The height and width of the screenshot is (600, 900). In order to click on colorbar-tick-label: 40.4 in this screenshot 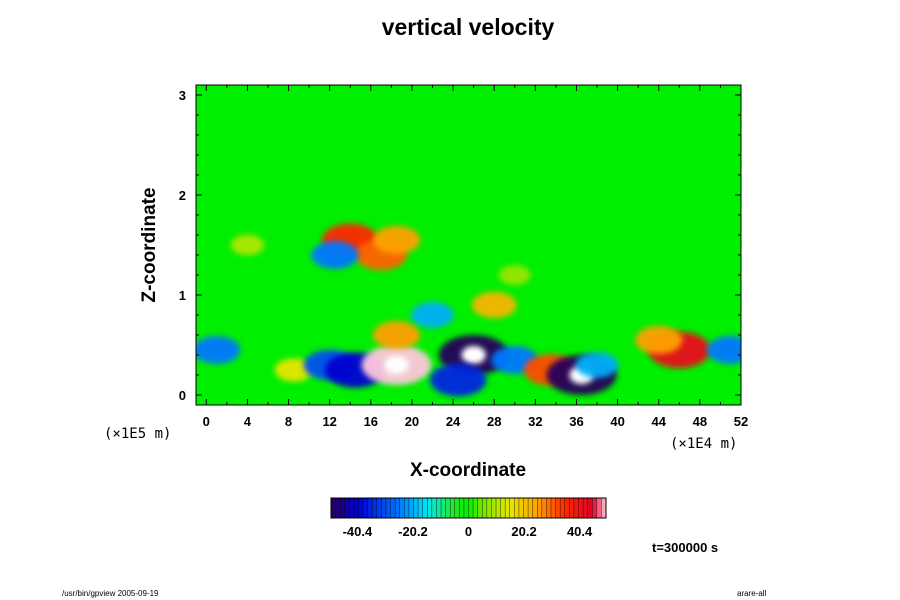, I will do `click(580, 531)`.